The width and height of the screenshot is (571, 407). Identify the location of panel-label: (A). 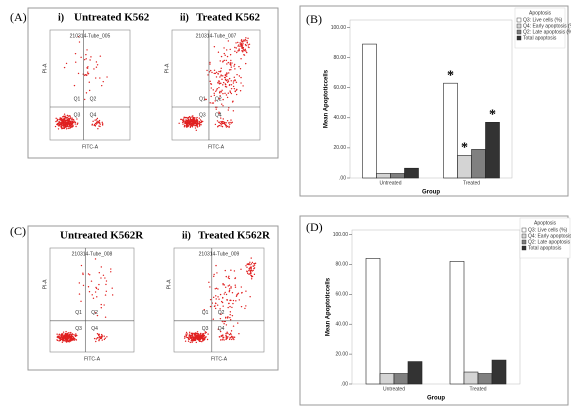
(18, 17).